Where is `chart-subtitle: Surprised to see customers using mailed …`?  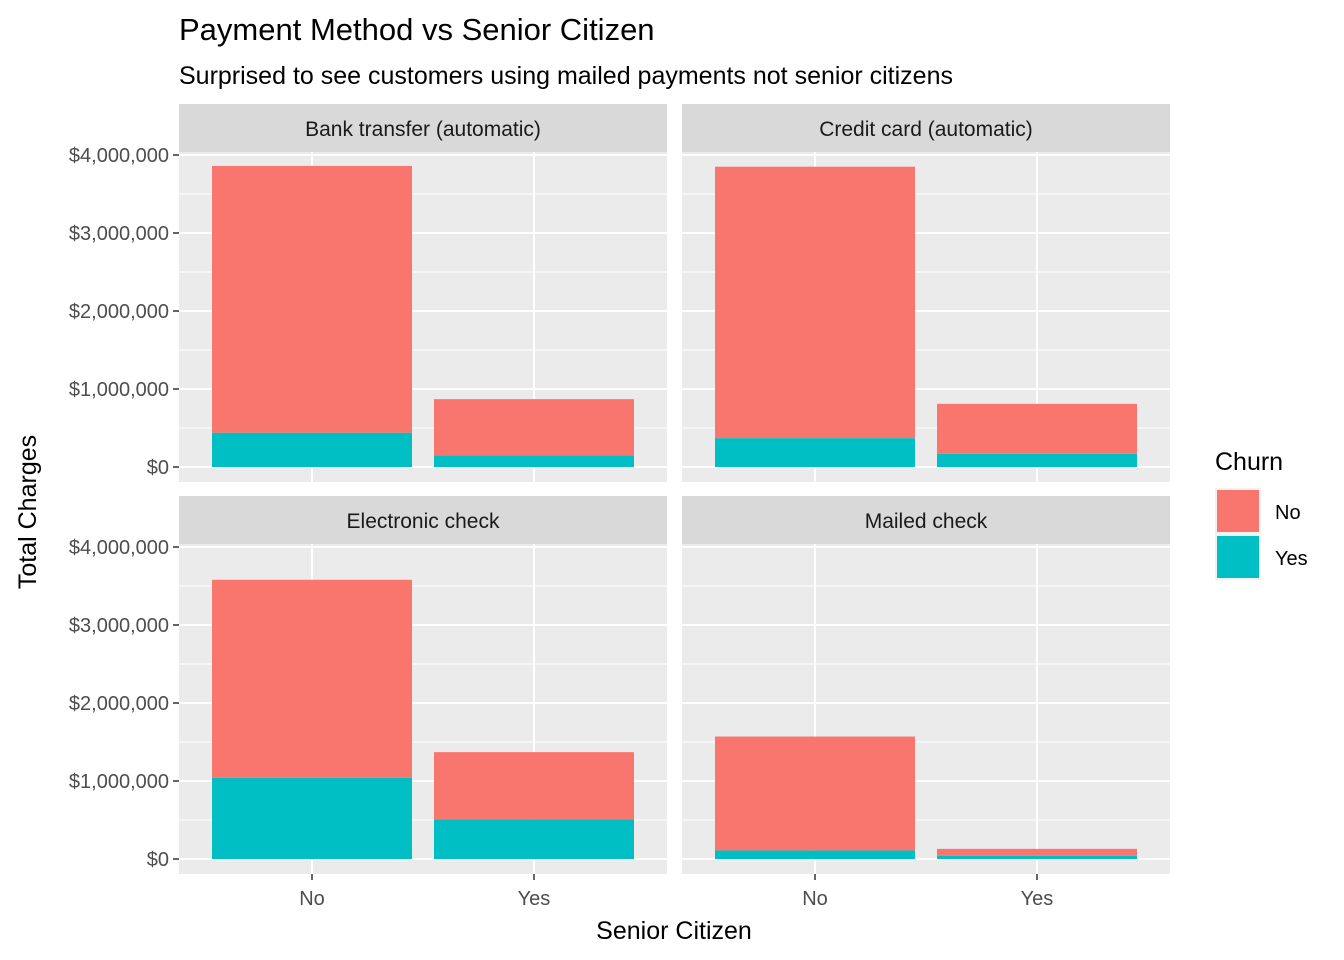
chart-subtitle: Surprised to see customers using mailed … is located at coordinates (566, 76).